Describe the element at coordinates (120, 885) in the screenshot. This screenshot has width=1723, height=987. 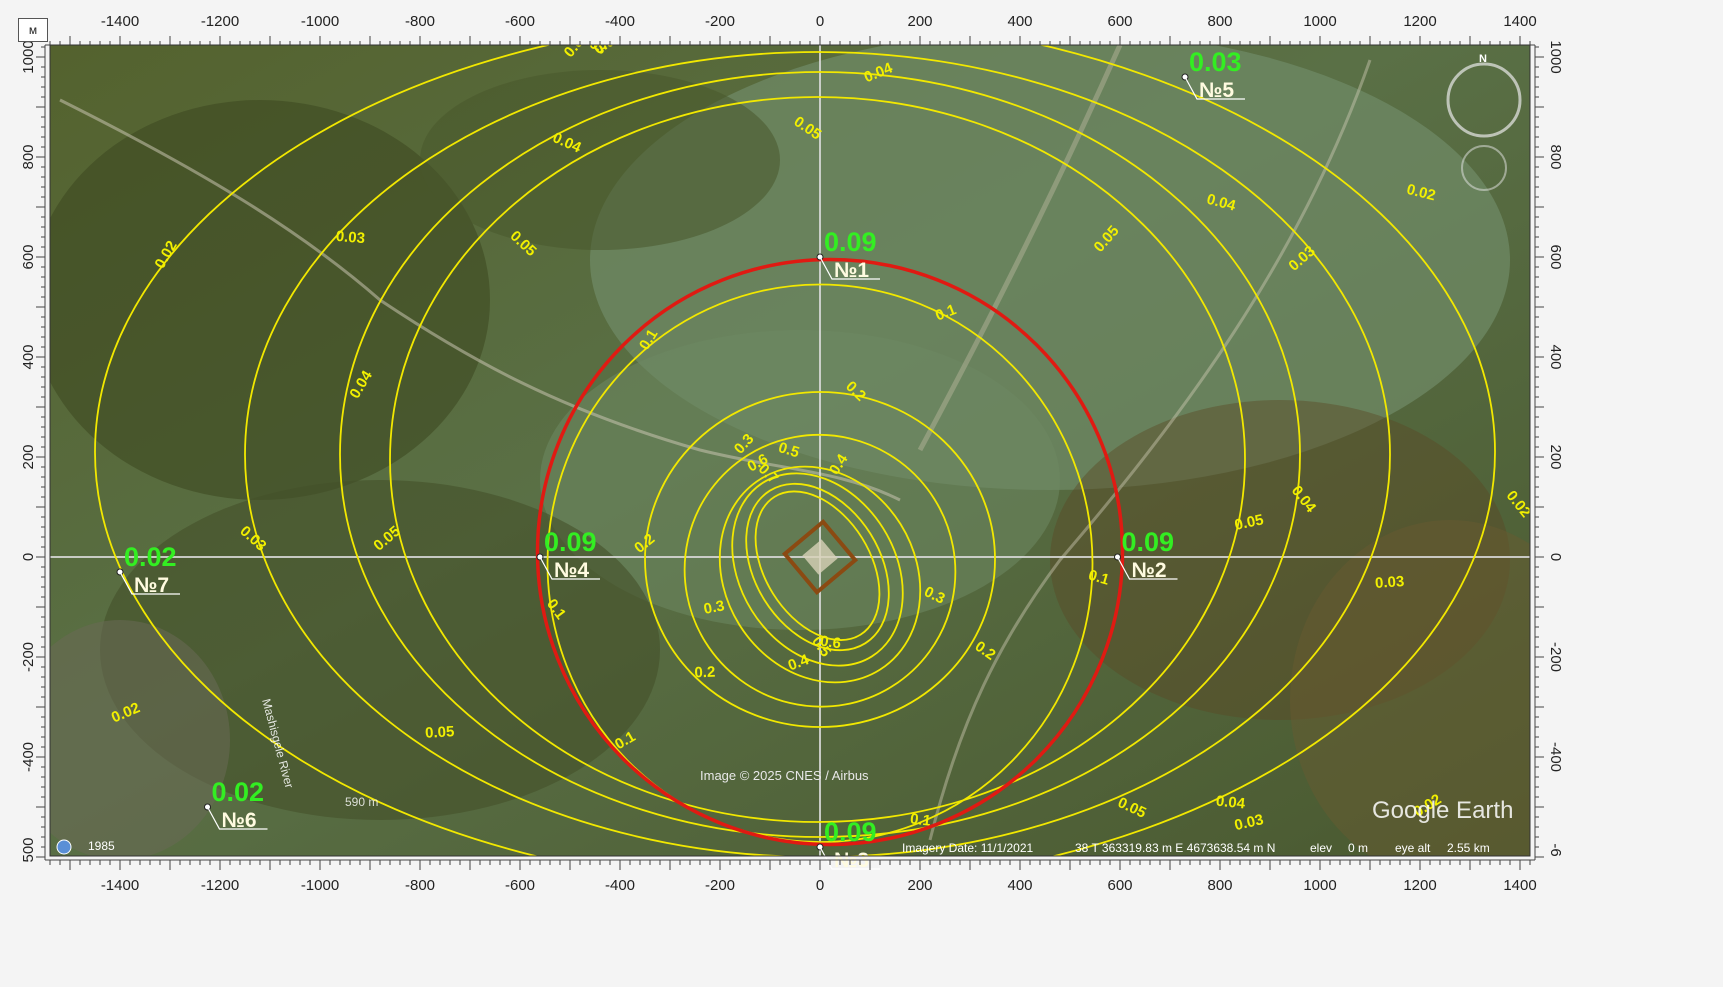
I see `x-tick-label-bottom: -1400` at that location.